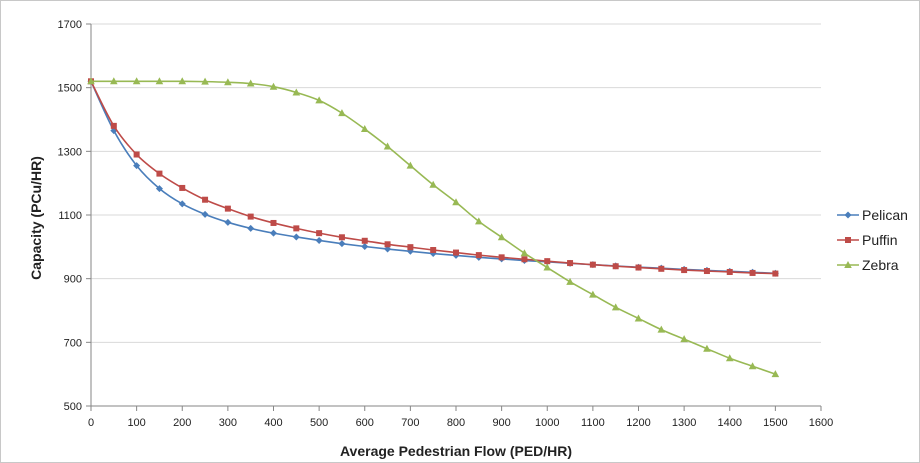 Image resolution: width=920 pixels, height=463 pixels. What do you see at coordinates (730, 423) in the screenshot?
I see `x-tick-label-1400: 1400` at bounding box center [730, 423].